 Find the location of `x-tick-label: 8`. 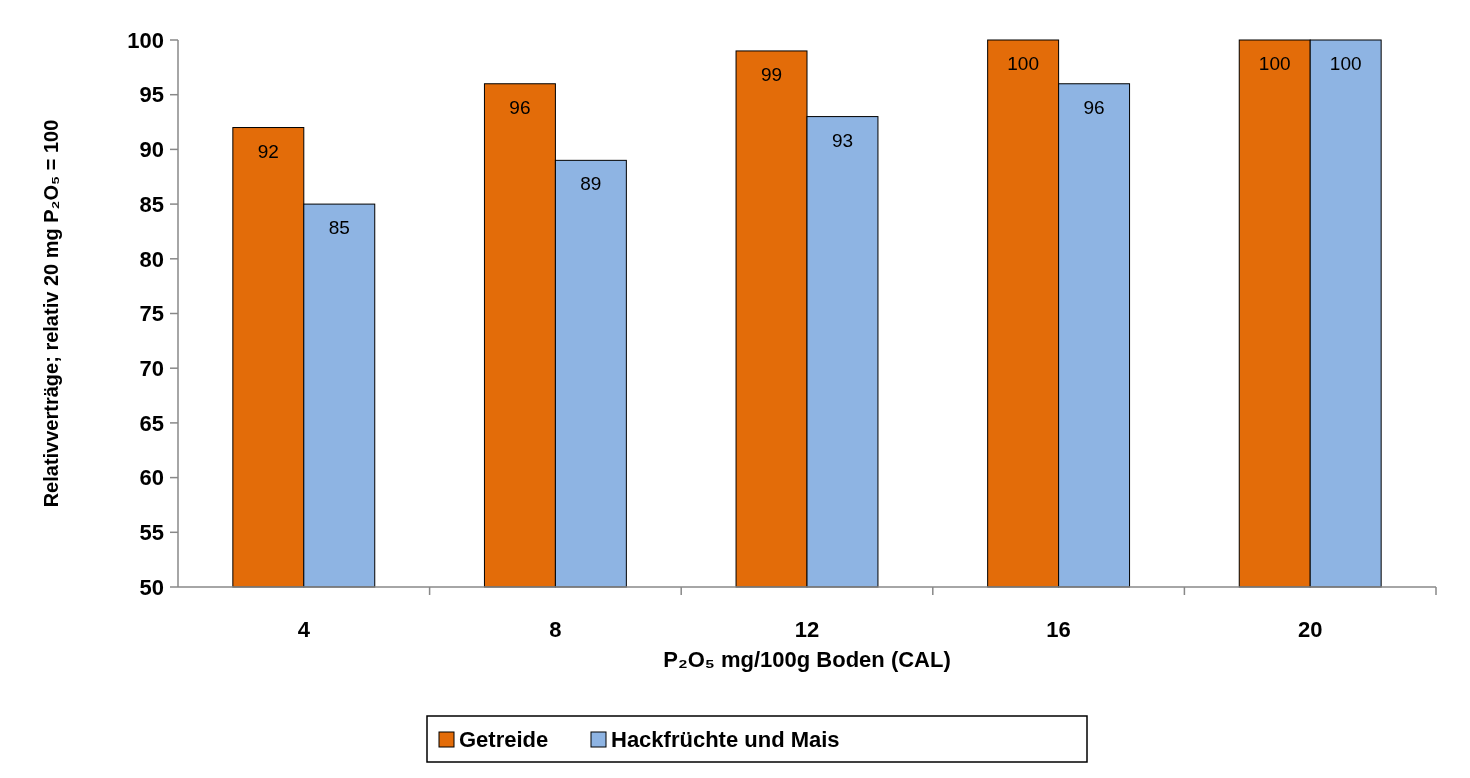

x-tick-label: 8 is located at coordinates (555, 629).